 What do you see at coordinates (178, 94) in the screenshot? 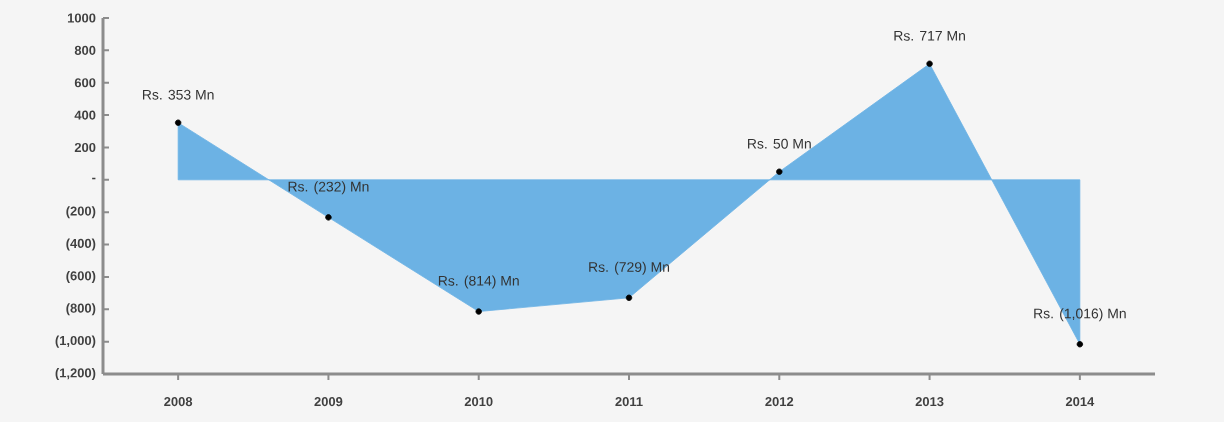
I see `data-label: Rs. 353 Mn` at bounding box center [178, 94].